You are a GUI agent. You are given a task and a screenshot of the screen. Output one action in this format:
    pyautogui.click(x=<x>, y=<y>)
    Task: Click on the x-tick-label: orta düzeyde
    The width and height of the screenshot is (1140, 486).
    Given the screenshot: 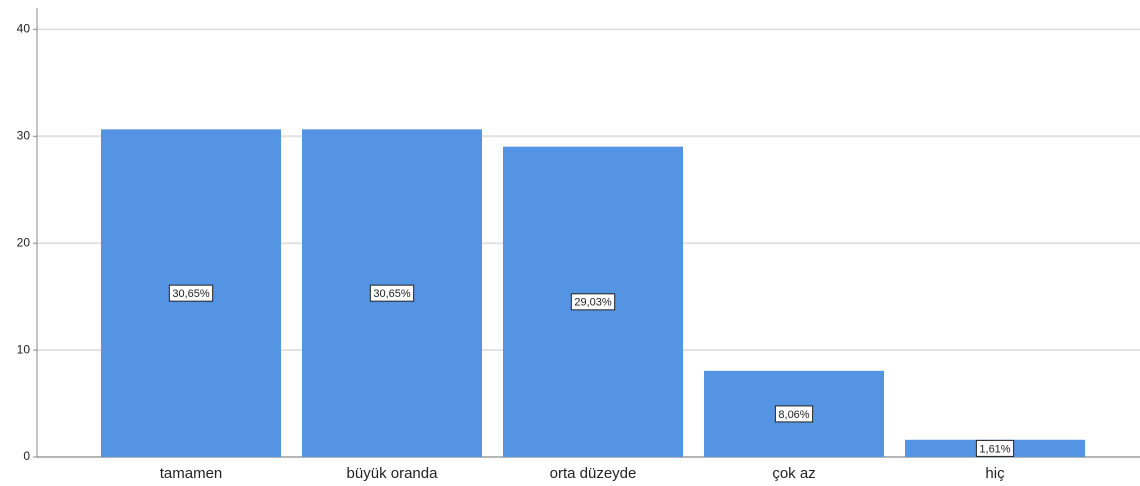 What is the action you would take?
    pyautogui.click(x=593, y=473)
    